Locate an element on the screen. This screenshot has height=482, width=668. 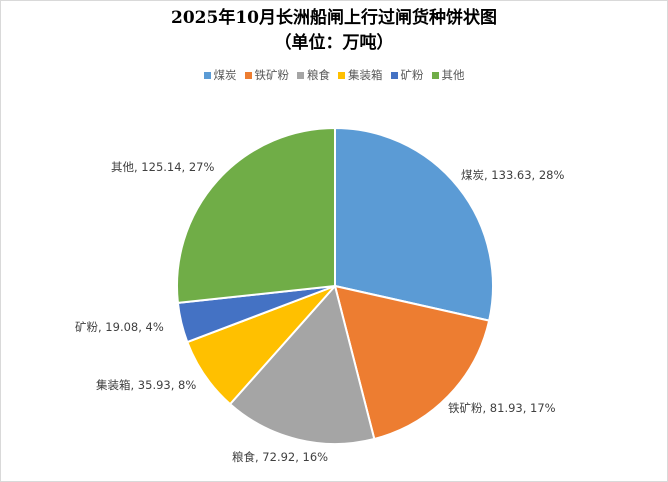
legend-swatch-grain is located at coordinates (300, 75).